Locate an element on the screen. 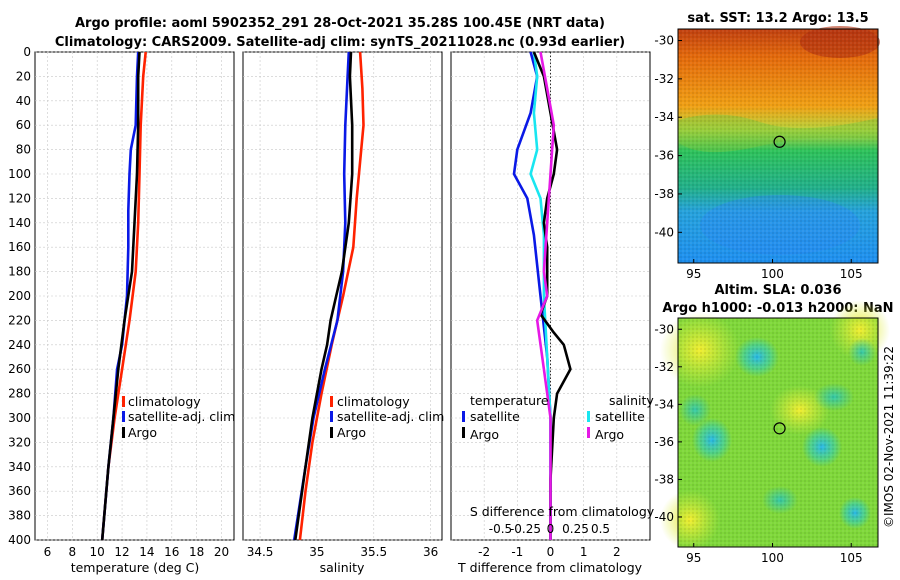 This screenshot has height=580, width=900. depth-tick-label: 380 is located at coordinates (19, 516).